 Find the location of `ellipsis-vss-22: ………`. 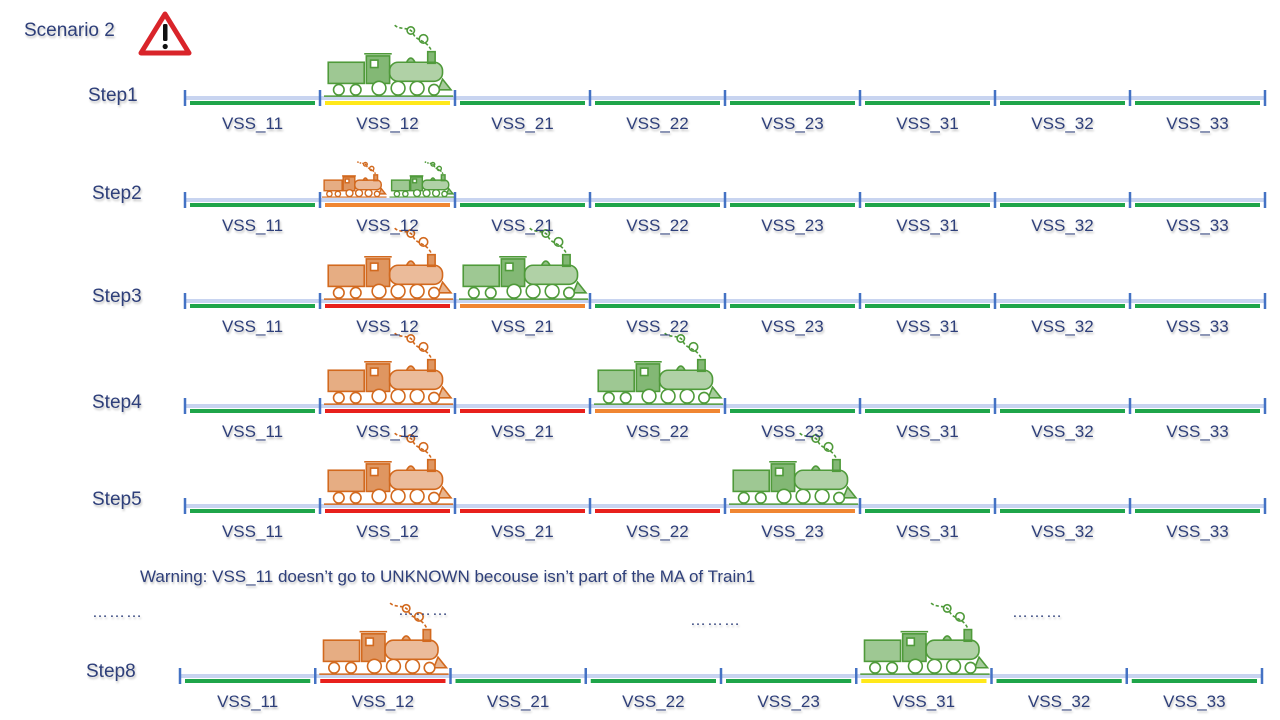

ellipsis-vss-22: ……… is located at coordinates (715, 620).